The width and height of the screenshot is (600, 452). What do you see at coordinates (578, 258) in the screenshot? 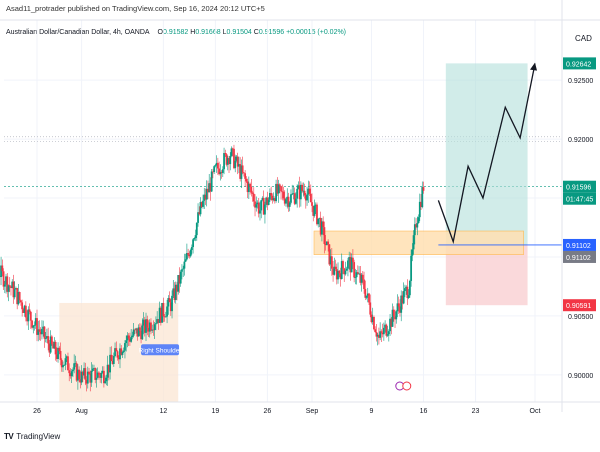
I see `entry2-price-tag: 0.91102` at bounding box center [578, 258].